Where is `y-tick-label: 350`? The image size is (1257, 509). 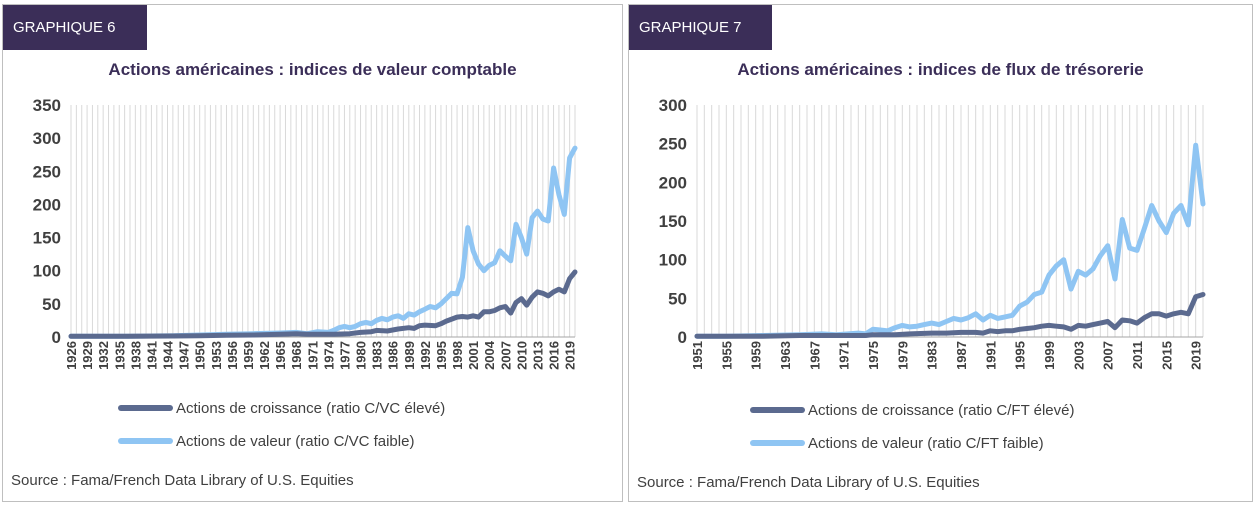 y-tick-label: 350 is located at coordinates (47, 105).